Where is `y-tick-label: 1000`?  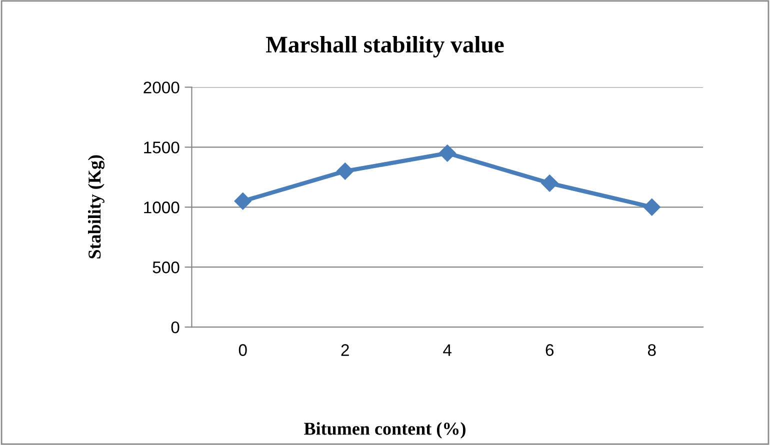
y-tick-label: 1000 is located at coordinates (162, 208).